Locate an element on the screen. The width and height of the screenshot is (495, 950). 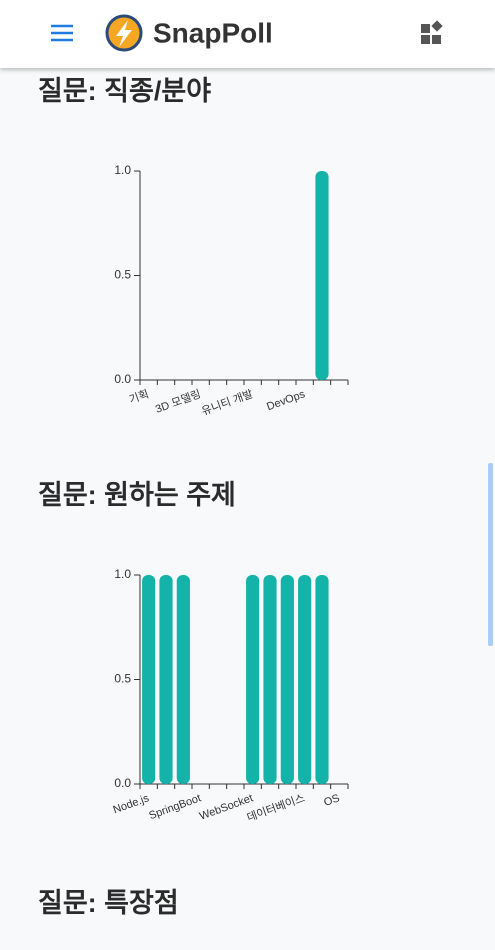
app-bar is located at coordinates (247, 34).